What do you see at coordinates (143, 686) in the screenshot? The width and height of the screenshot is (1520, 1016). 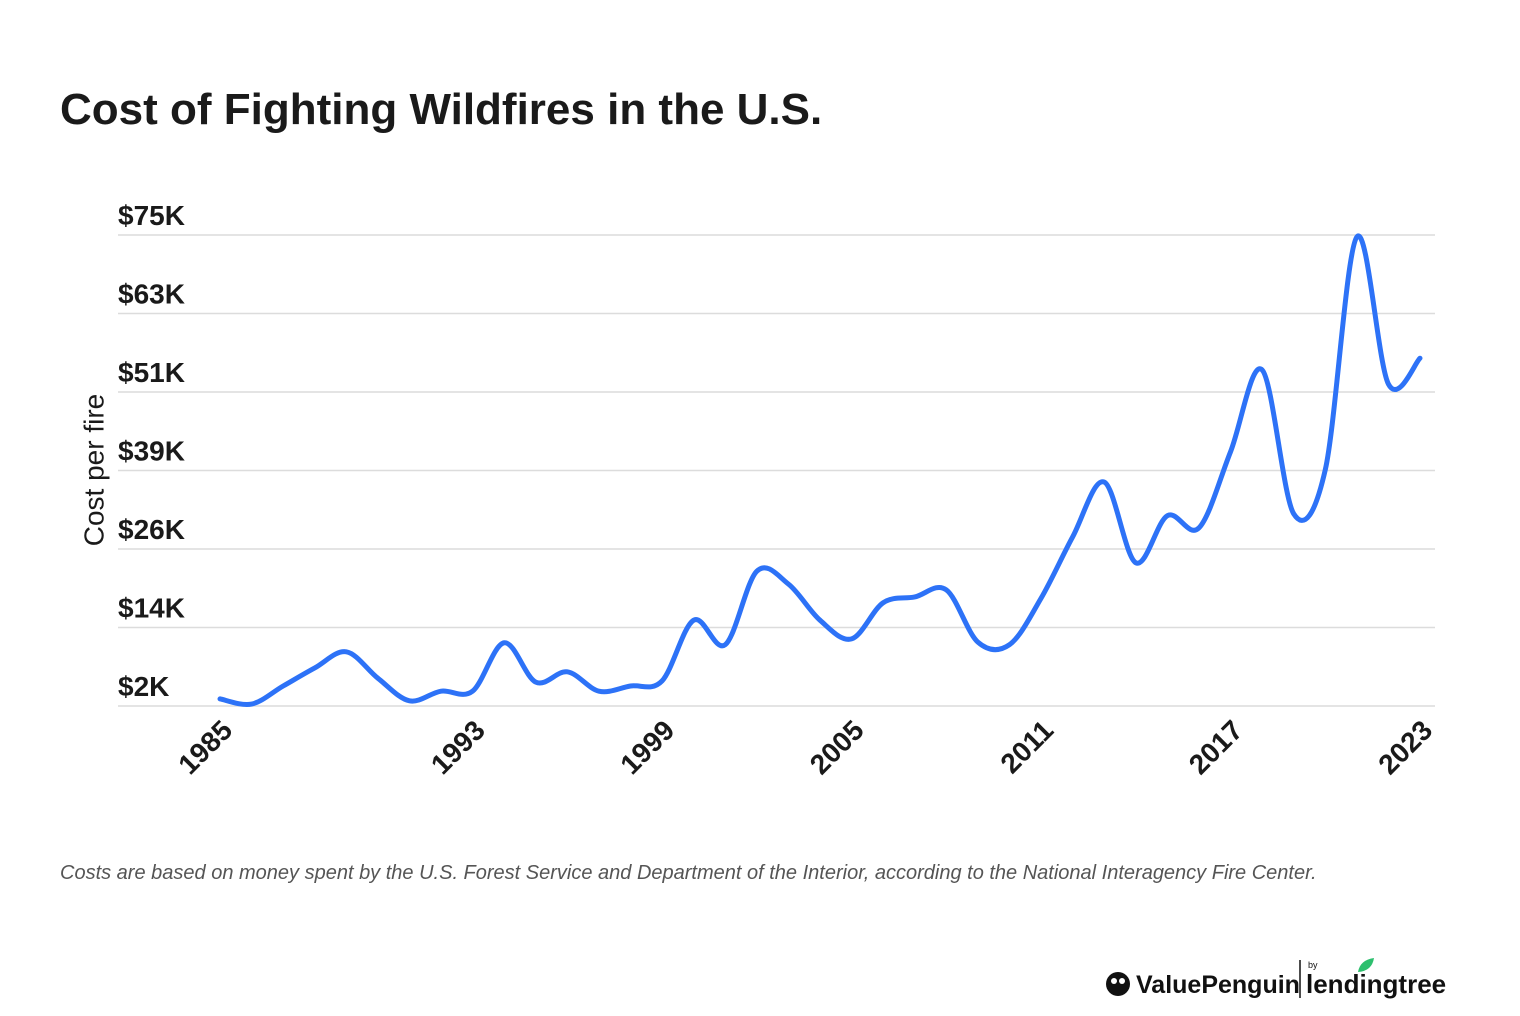 I see `y-tick-label: $2K` at bounding box center [143, 686].